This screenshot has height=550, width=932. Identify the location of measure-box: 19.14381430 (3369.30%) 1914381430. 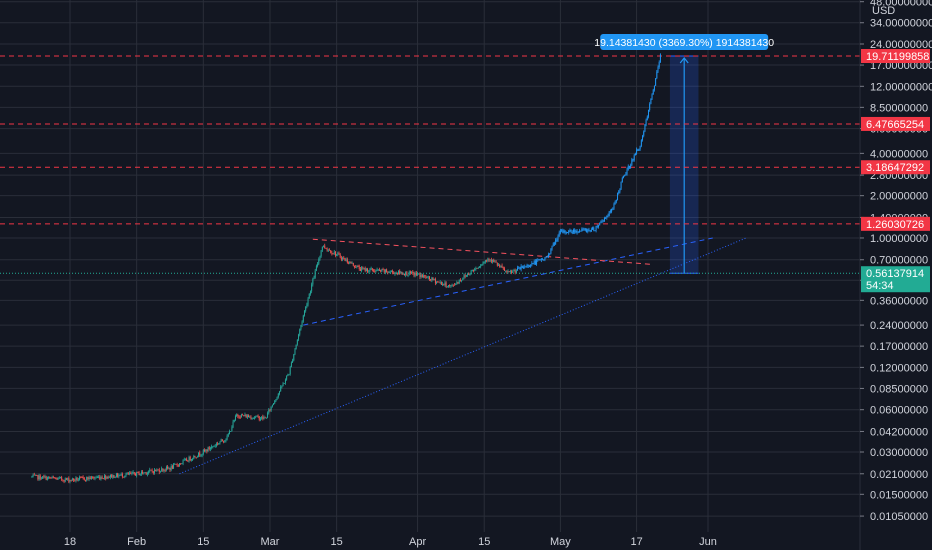
(684, 154).